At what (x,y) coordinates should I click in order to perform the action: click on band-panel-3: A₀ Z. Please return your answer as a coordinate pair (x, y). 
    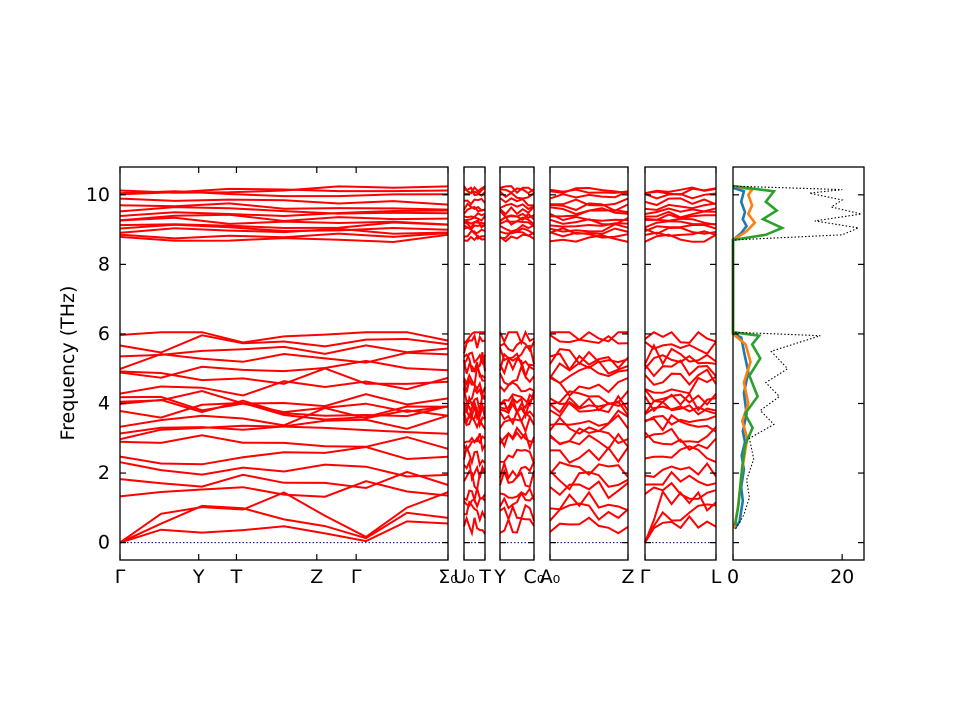
    Looking at the image, I should click on (587, 377).